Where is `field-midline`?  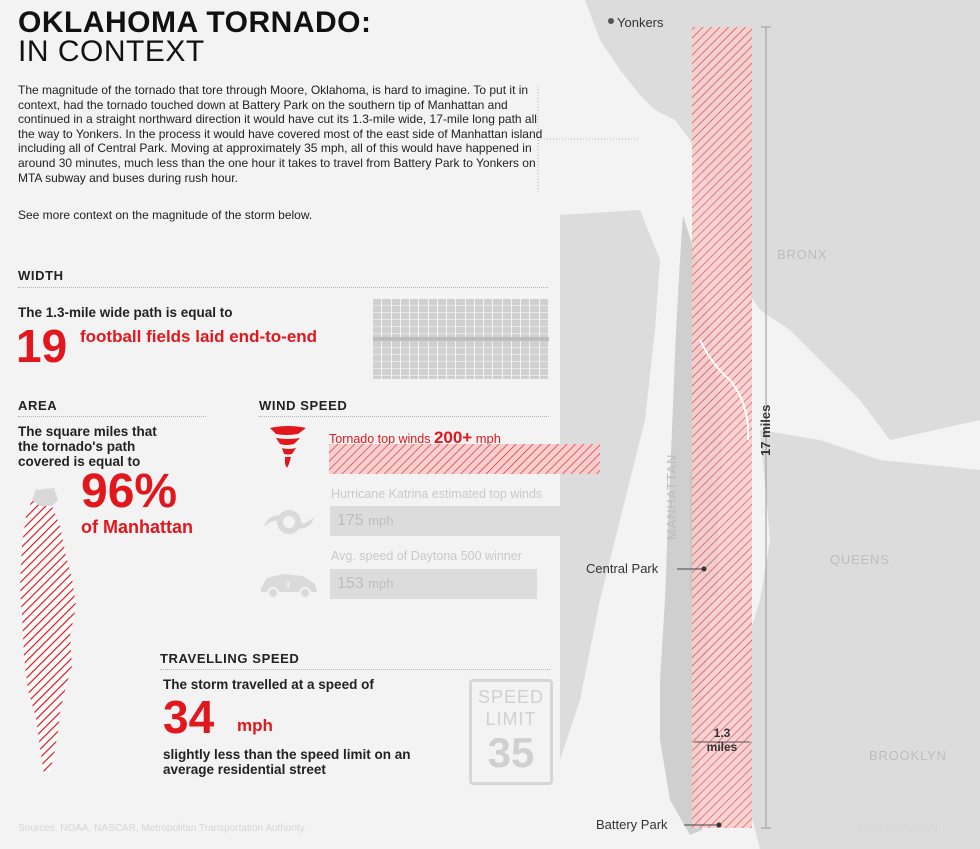 field-midline is located at coordinates (461, 339).